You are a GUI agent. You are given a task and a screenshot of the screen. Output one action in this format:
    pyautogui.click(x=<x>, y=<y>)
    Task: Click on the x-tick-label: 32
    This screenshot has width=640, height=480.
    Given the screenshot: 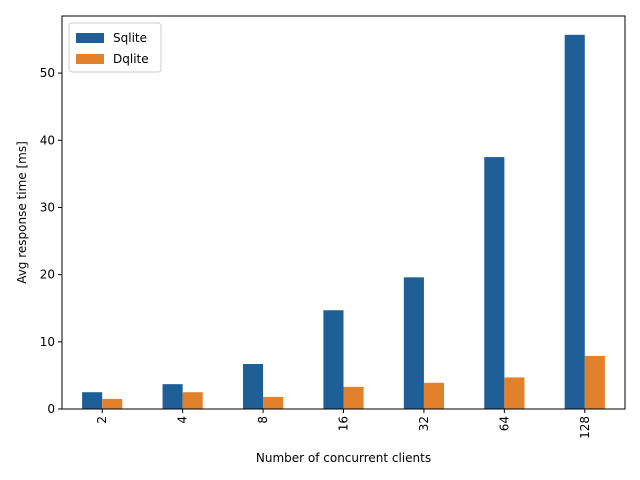 What is the action you would take?
    pyautogui.click(x=424, y=423)
    